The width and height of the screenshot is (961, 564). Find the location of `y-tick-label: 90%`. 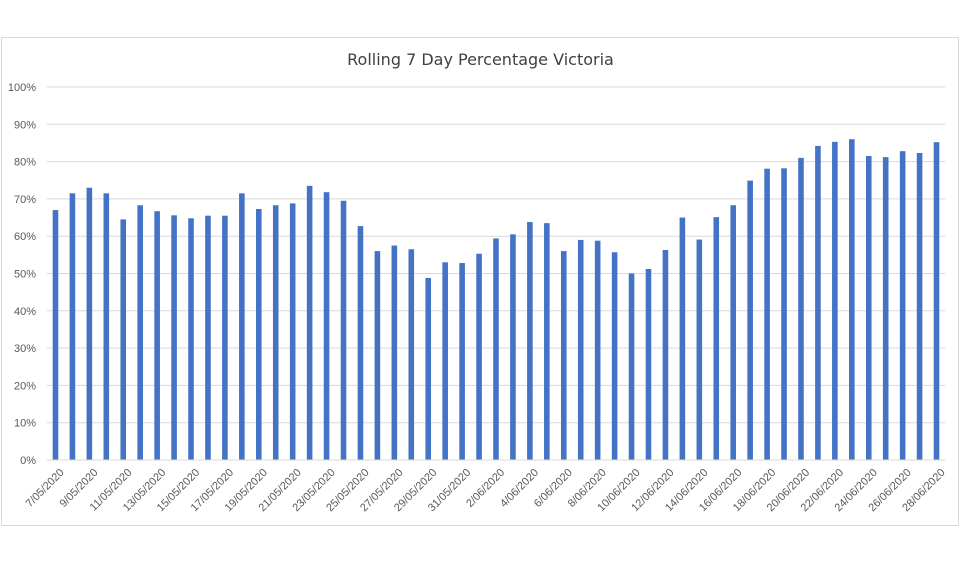

y-tick-label: 90% is located at coordinates (25, 125).